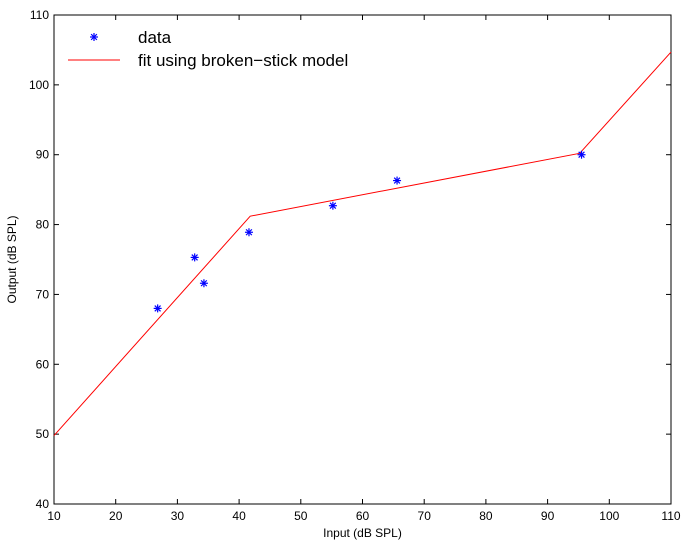 The height and width of the screenshot is (544, 689). Describe the element at coordinates (43, 364) in the screenshot. I see `y-tick-label: 60` at that location.